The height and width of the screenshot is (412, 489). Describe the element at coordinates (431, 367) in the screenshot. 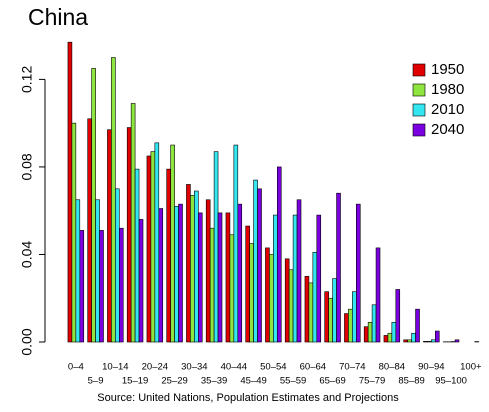

I see `x-tick-label: 90–94` at that location.